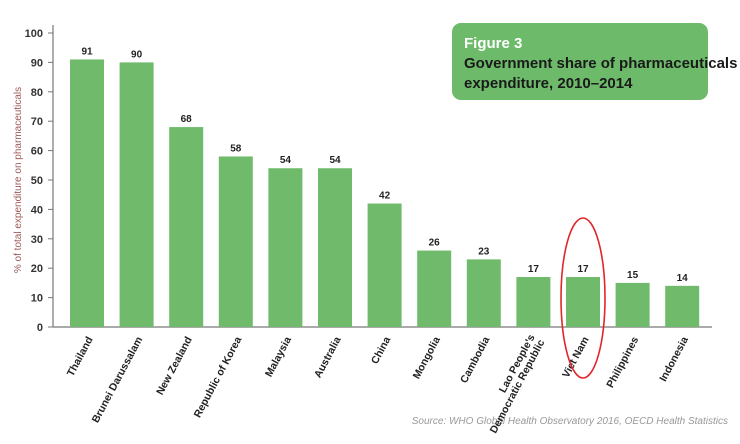  What do you see at coordinates (37, 181) in the screenshot?
I see `y-tick-label: 50` at bounding box center [37, 181].